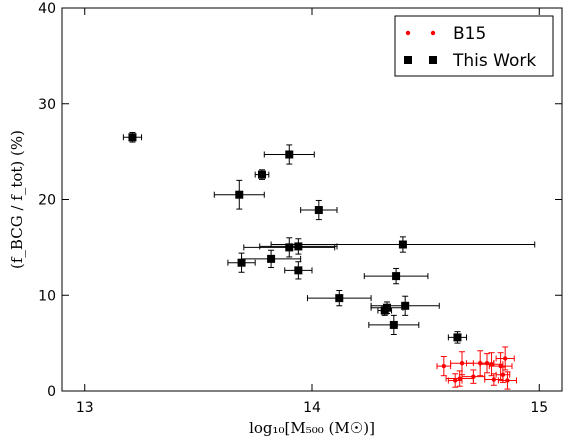 The width and height of the screenshot is (568, 442). What do you see at coordinates (494, 61) in the screenshot?
I see `legend-label-this-work: This Work` at bounding box center [494, 61].